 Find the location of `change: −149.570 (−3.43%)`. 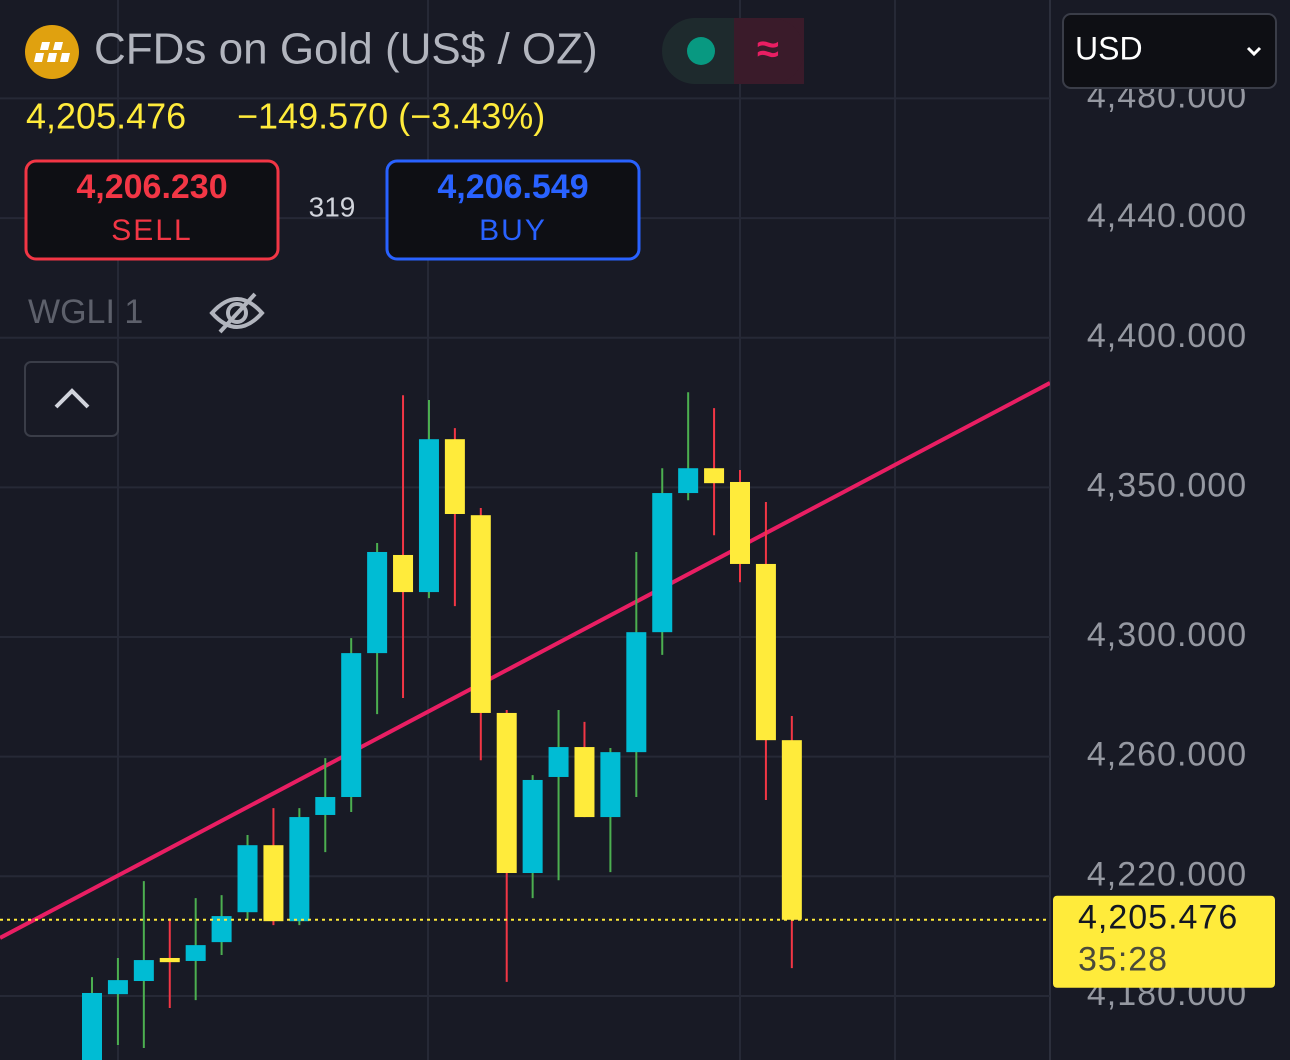

change: −149.570 (−3.43%) is located at coordinates (391, 116).